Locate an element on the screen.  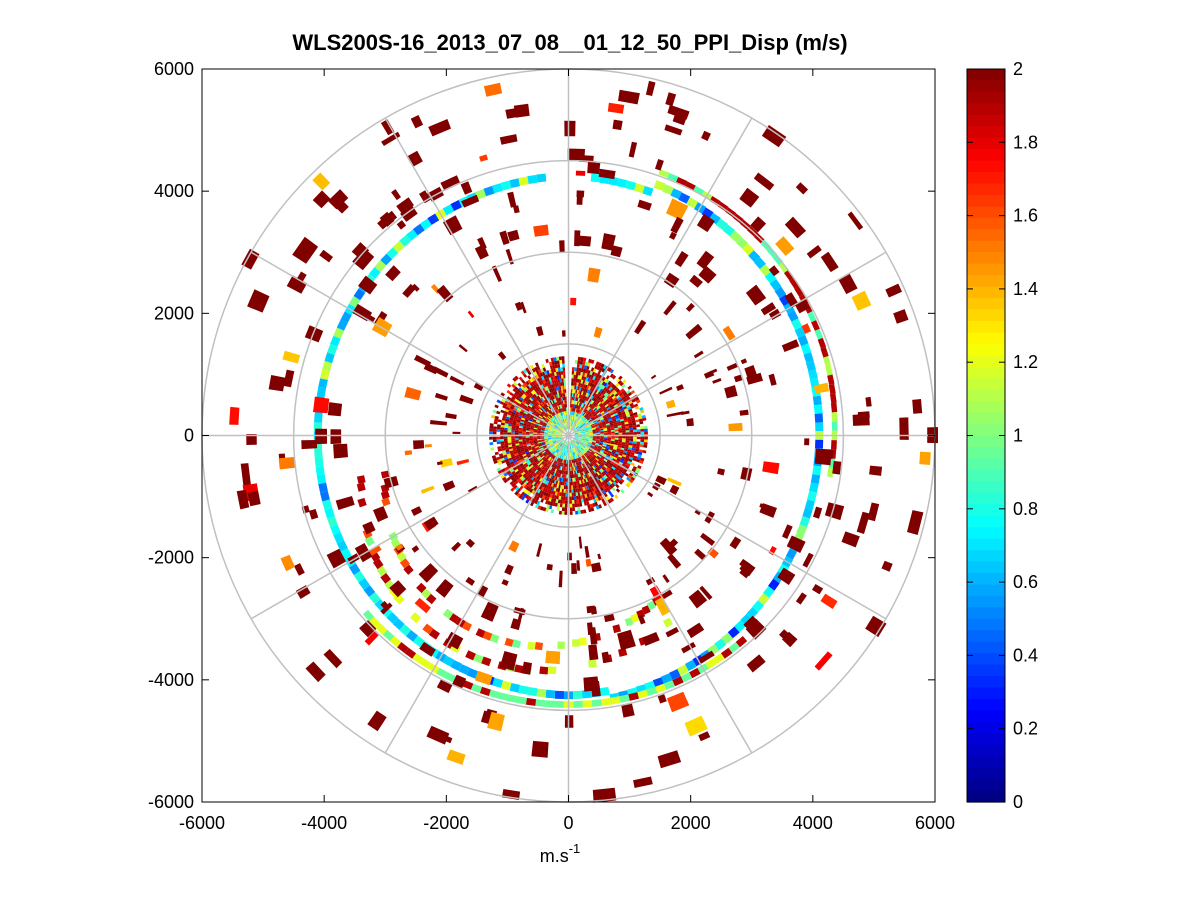
colorbar-tick-label: 1 is located at coordinates (1018, 436).